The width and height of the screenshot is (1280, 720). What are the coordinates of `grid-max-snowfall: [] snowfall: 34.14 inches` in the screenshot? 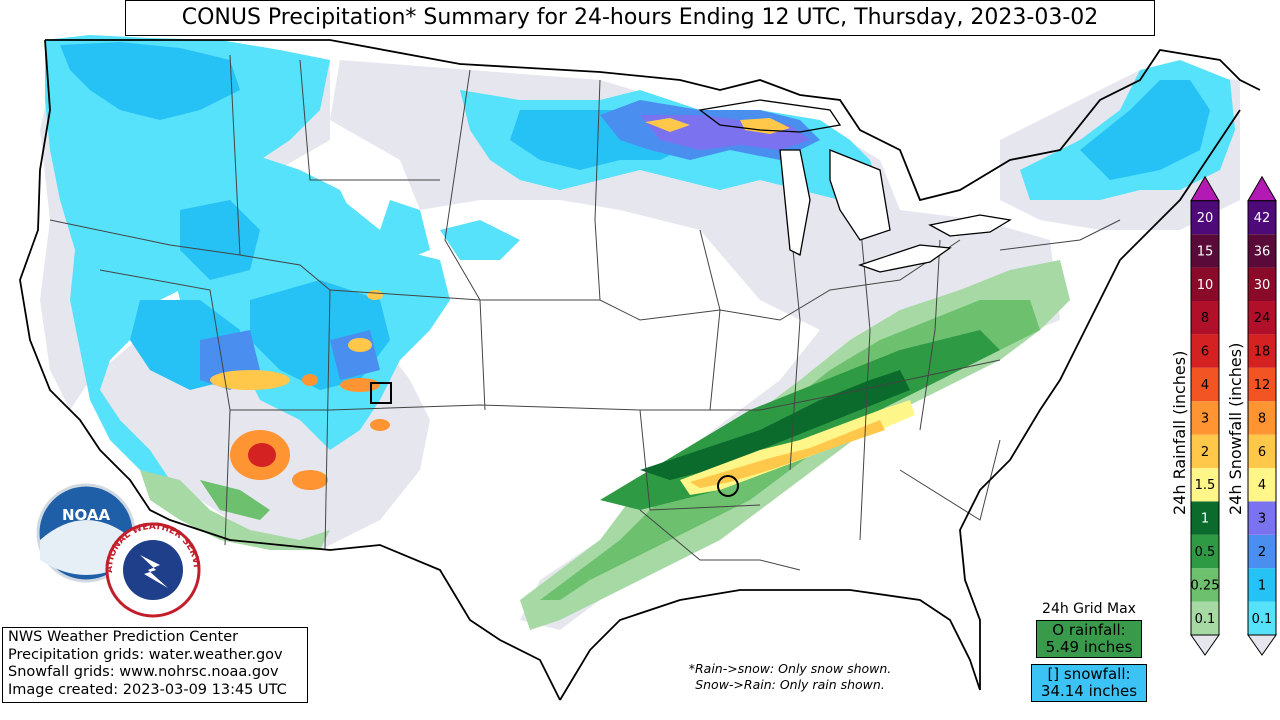 It's located at (1089, 683).